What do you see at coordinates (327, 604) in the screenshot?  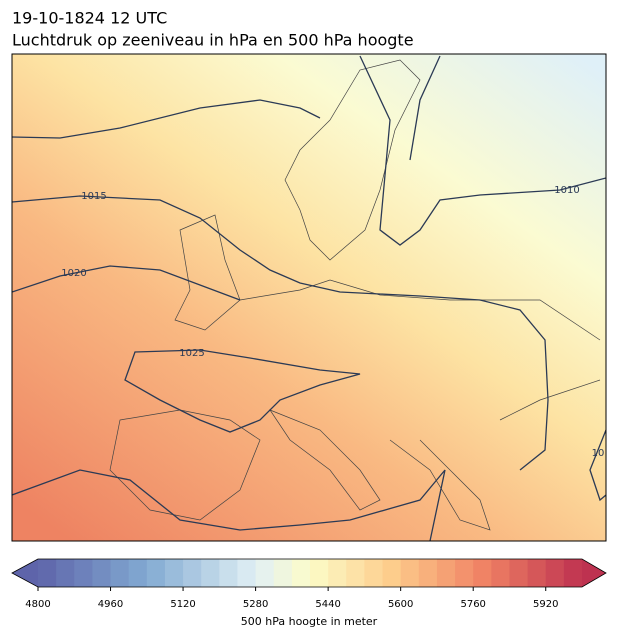 I see `colorbar-tick-label: 5440` at bounding box center [327, 604].